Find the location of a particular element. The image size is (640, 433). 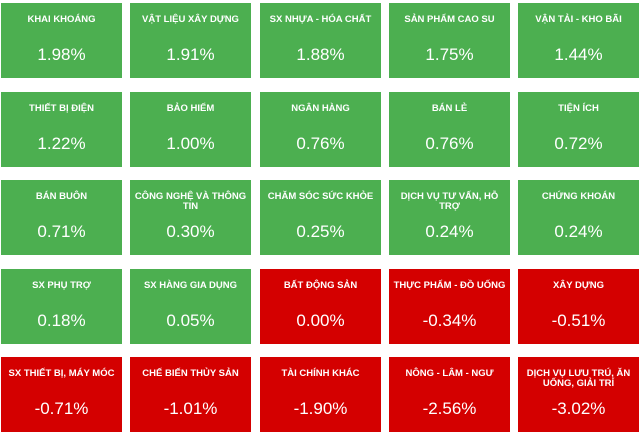

sector-name: SX NHỰA - HÓA CHẤT is located at coordinates (320, 19).